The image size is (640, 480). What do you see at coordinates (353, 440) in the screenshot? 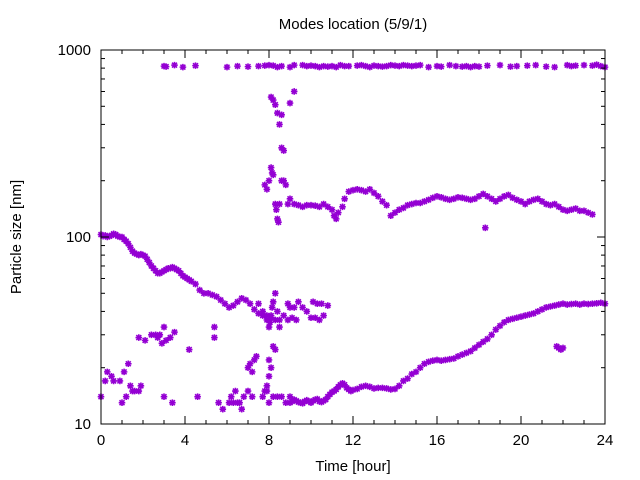
I see `x-tick-label: 12` at bounding box center [353, 440].